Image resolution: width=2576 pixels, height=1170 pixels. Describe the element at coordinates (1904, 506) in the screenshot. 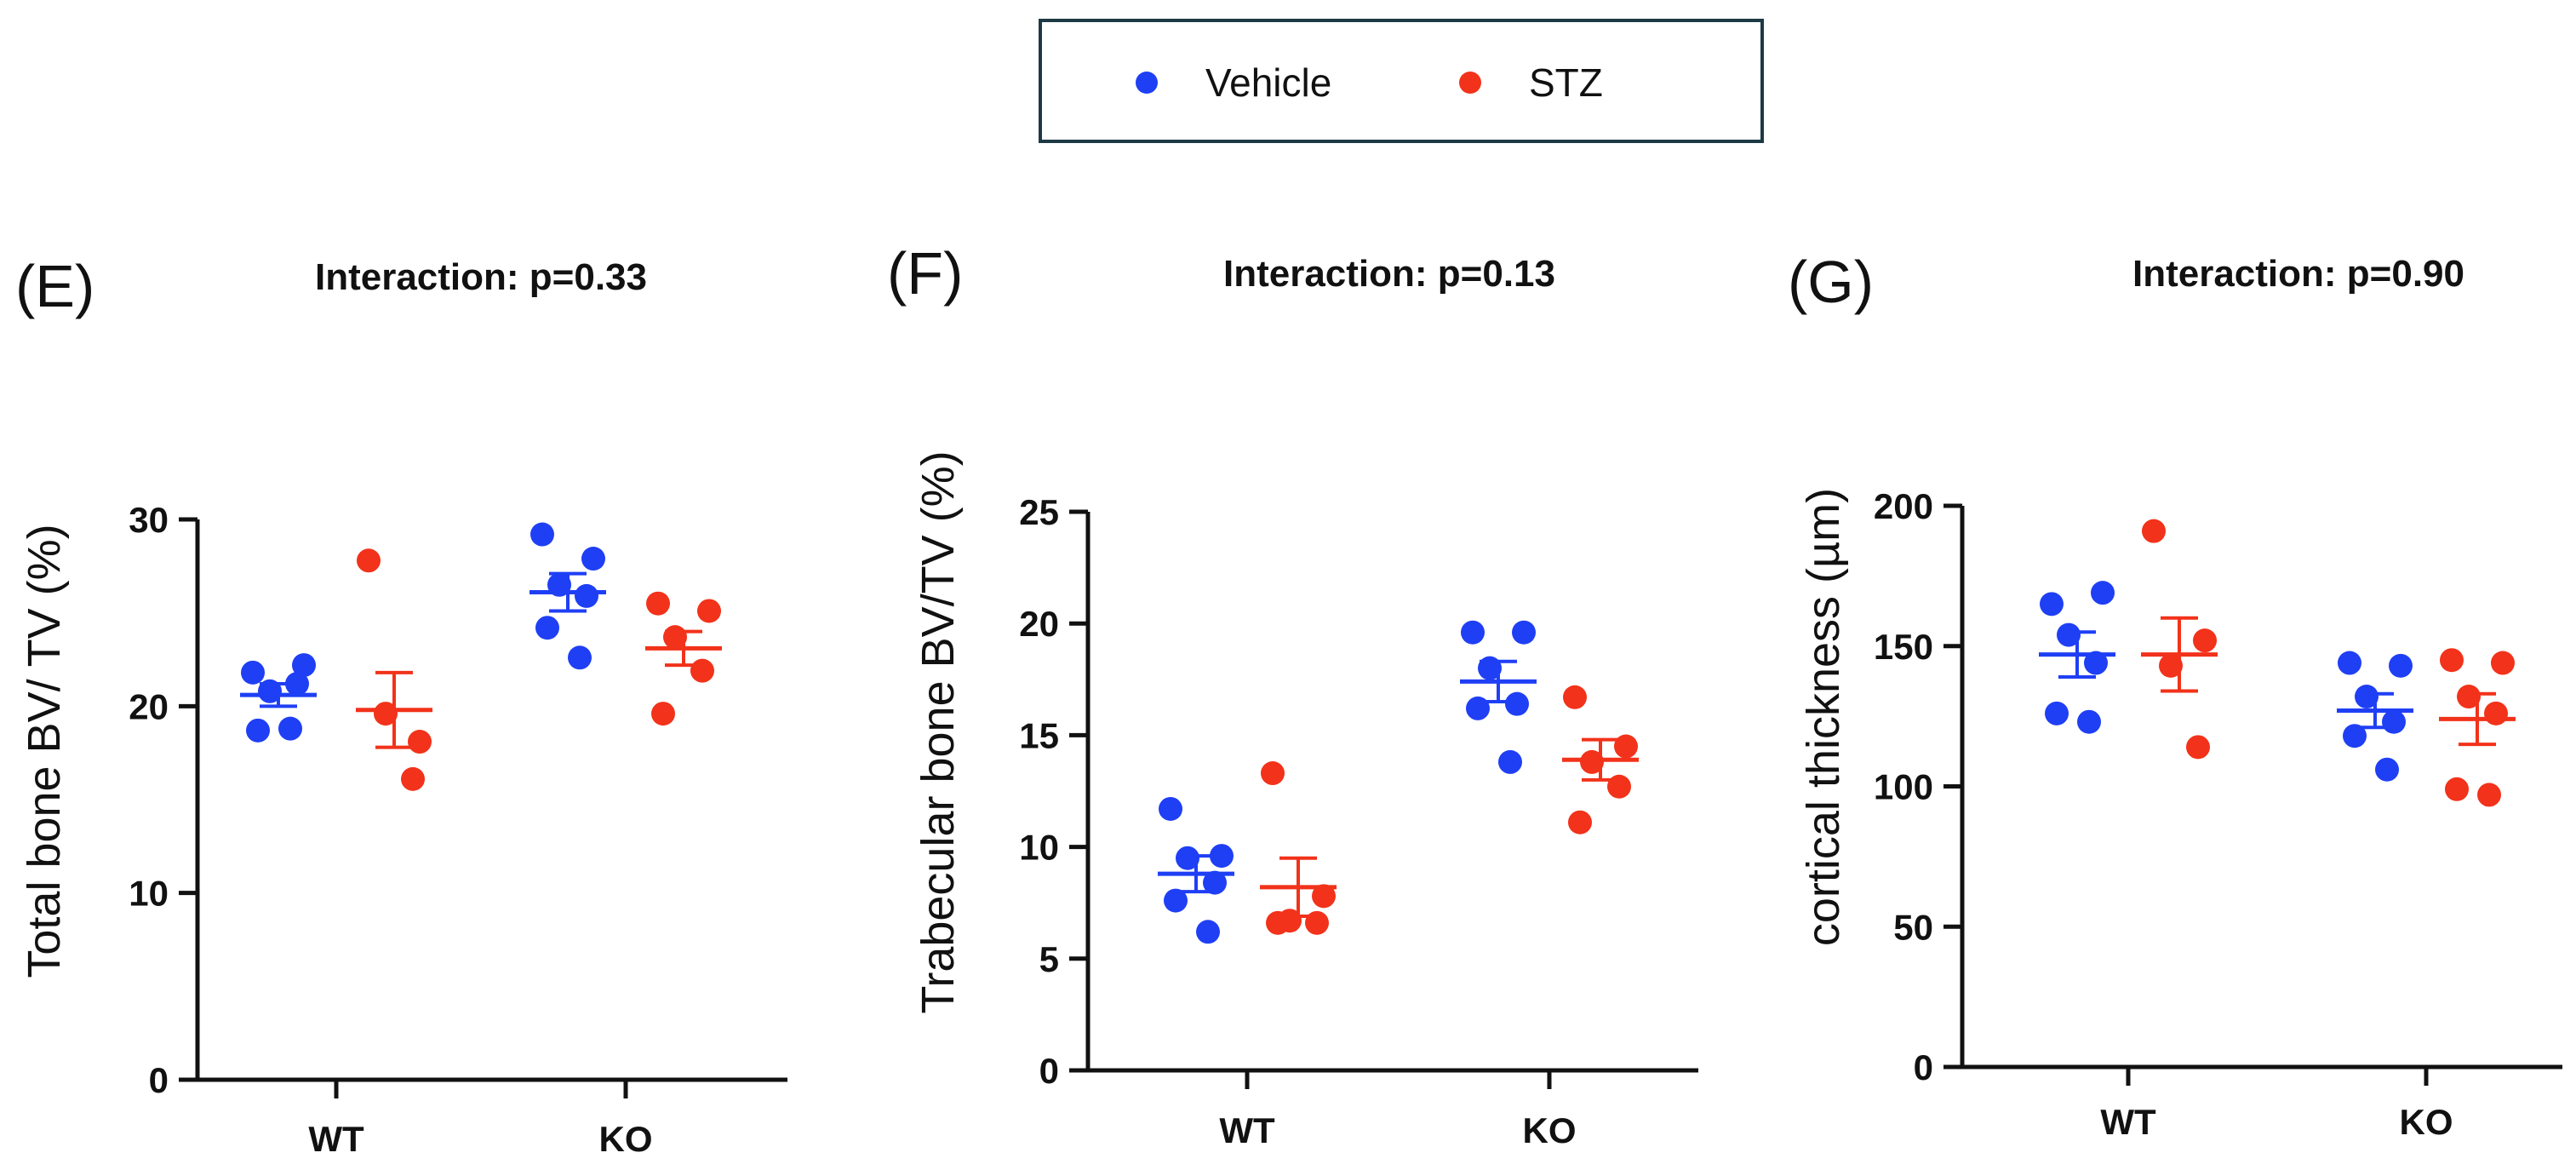

I see `panel-g-ytick-label: 200` at that location.